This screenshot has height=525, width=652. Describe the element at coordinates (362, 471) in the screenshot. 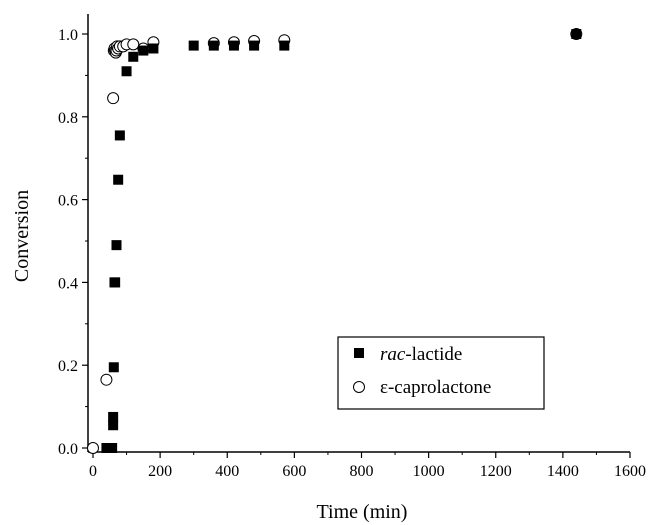

I see `x-tick-label-4: 800` at that location.